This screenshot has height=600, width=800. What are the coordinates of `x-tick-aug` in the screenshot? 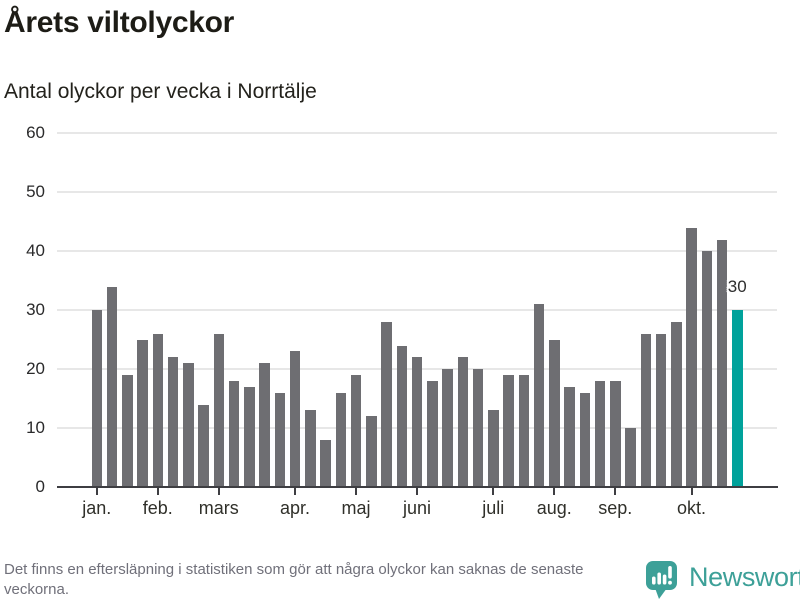 It's located at (554, 491).